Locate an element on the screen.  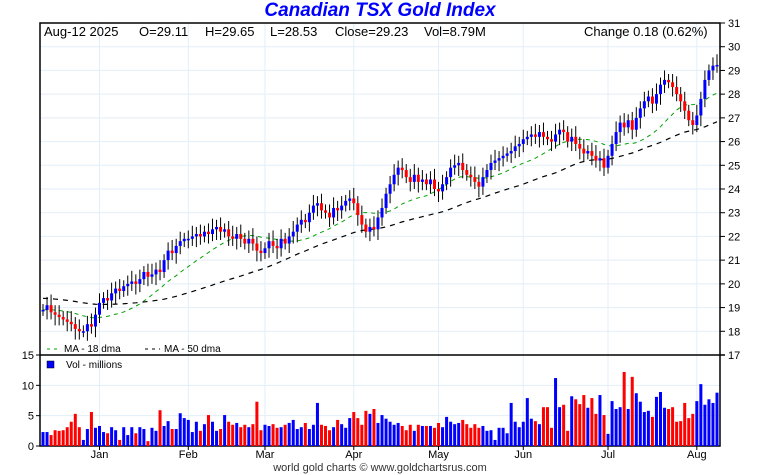
legend-ma50-label: MA - 50 dma is located at coordinates (192, 349).